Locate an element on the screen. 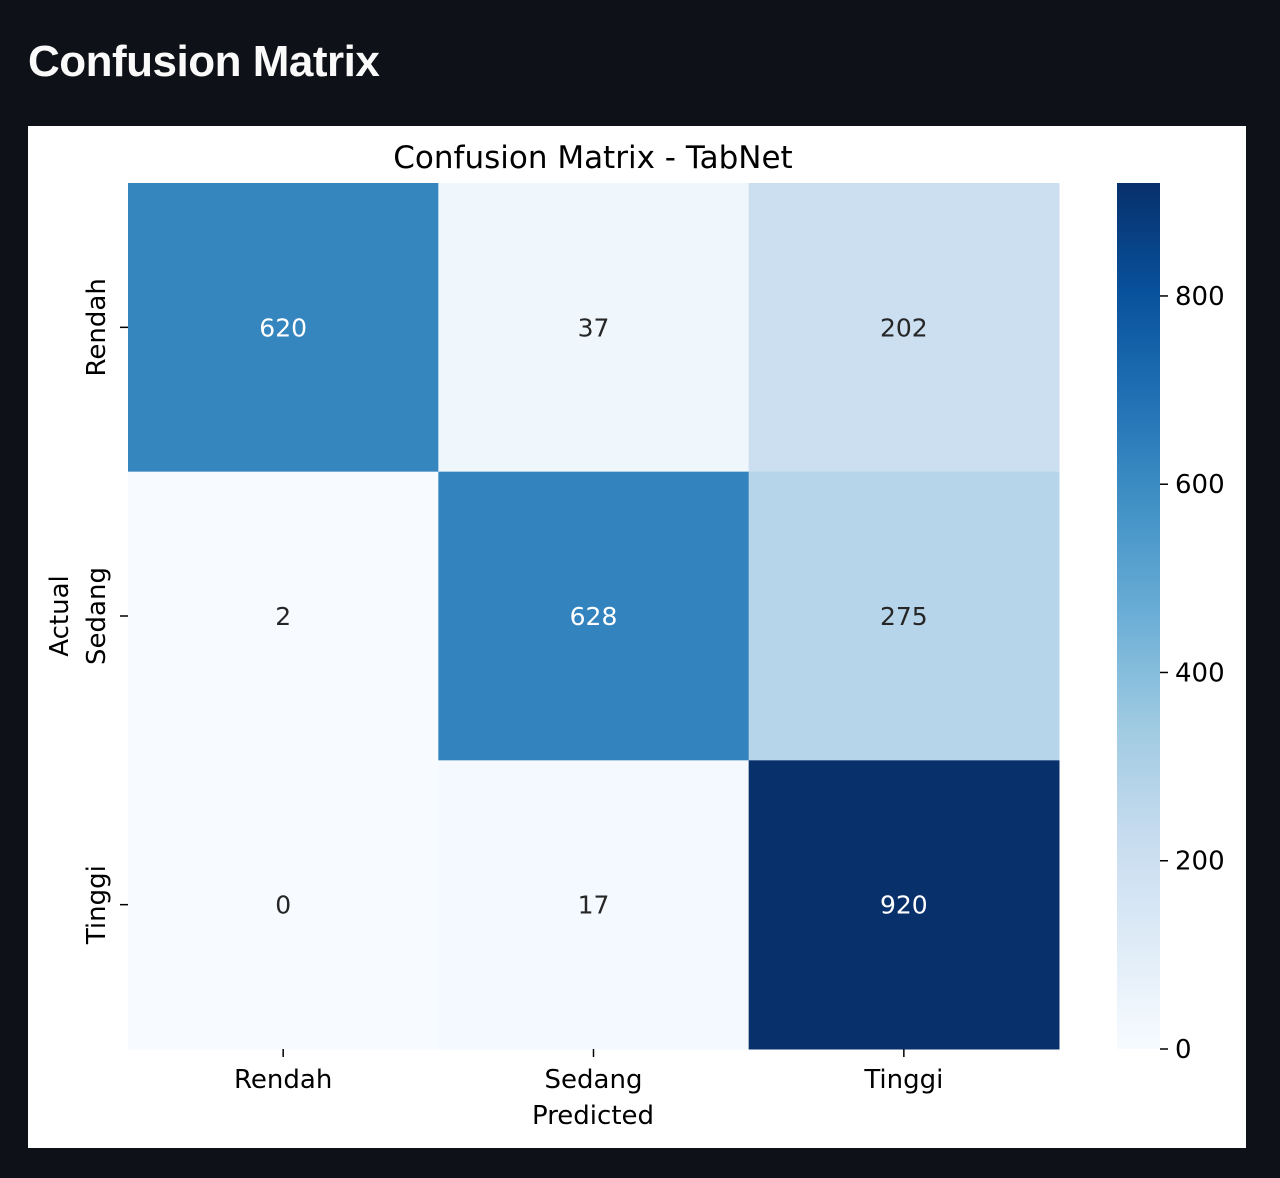 This screenshot has height=1178, width=1280. y-tick-label: Tinggi is located at coordinates (97, 905).